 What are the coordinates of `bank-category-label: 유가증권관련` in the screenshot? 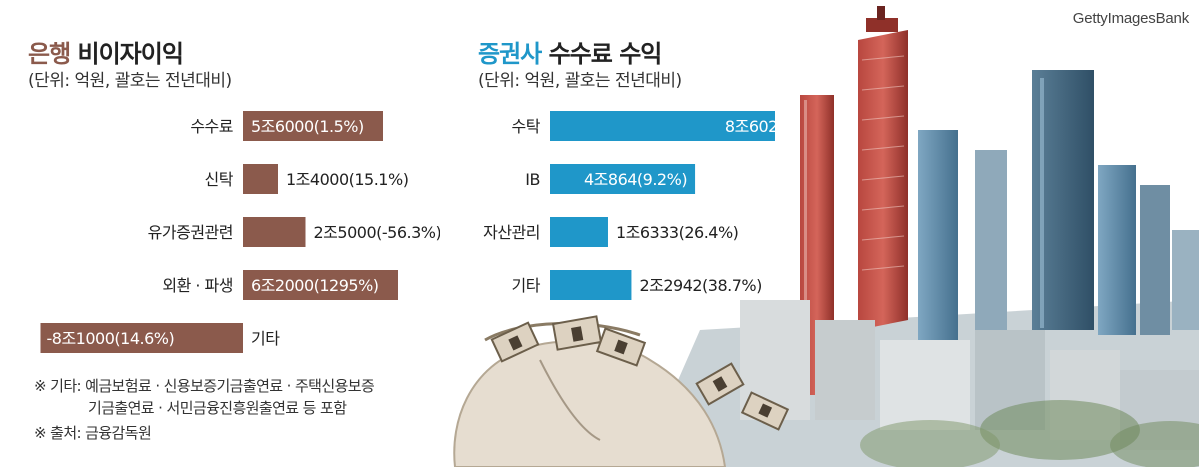 It's located at (190, 232).